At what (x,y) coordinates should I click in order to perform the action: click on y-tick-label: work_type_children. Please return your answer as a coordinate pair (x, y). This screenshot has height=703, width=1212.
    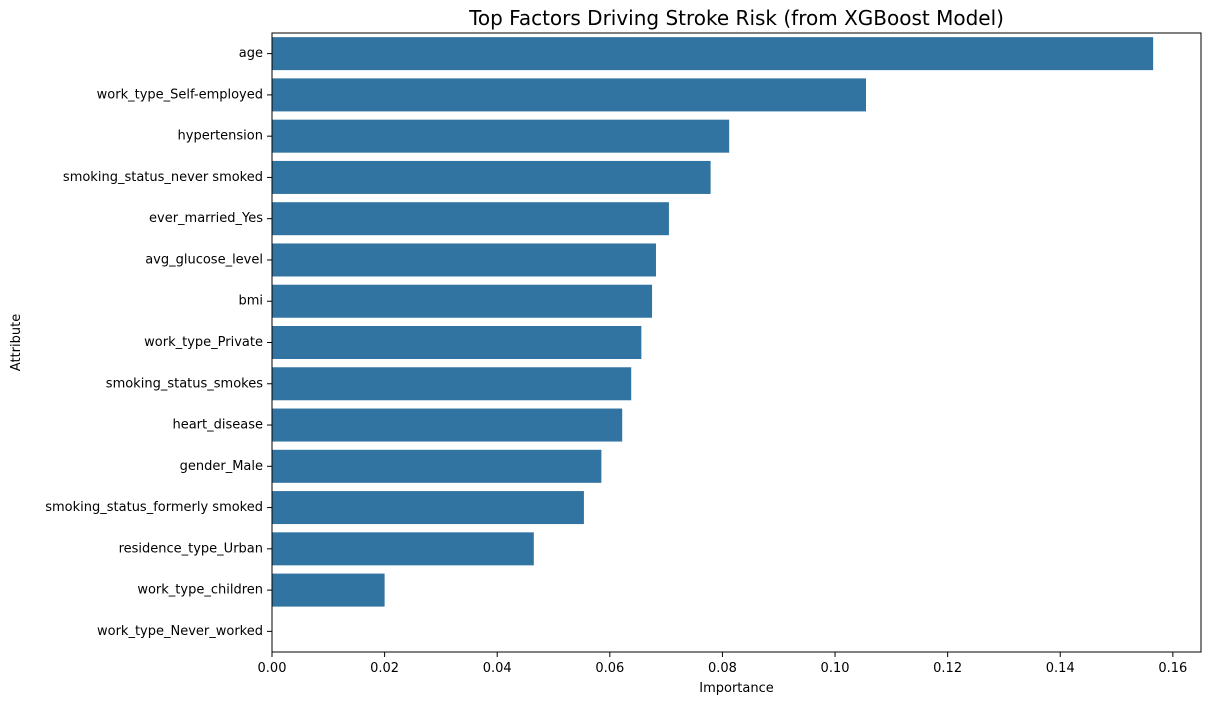
    Looking at the image, I should click on (200, 590).